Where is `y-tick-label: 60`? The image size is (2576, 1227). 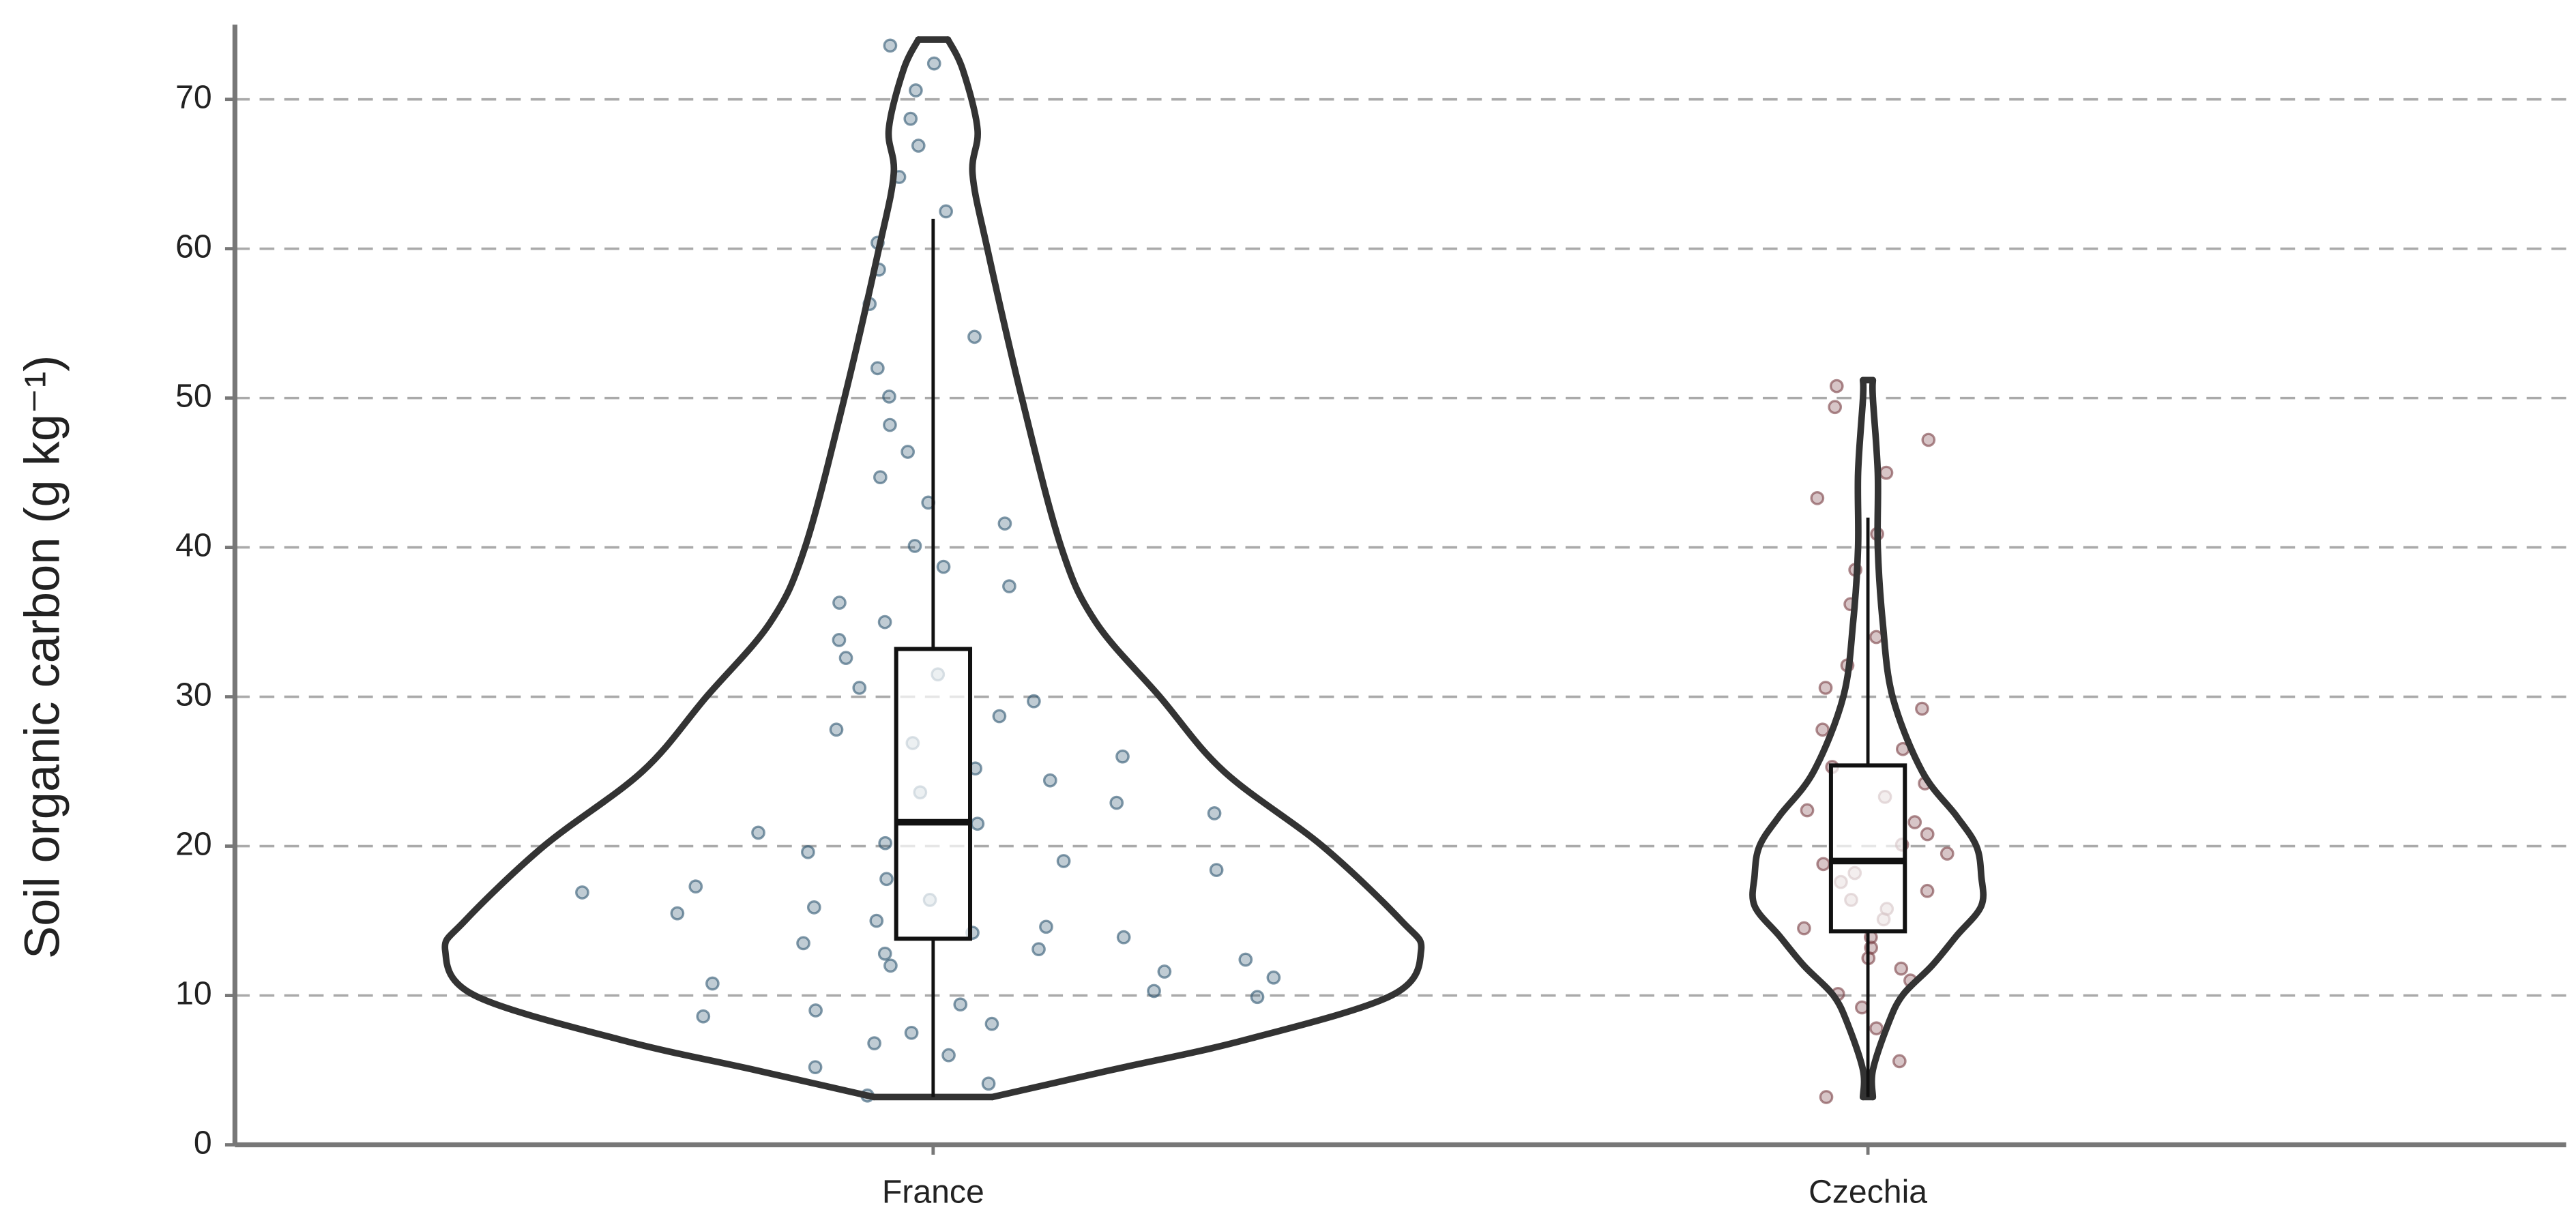
y-tick-label: 60 is located at coordinates (194, 246).